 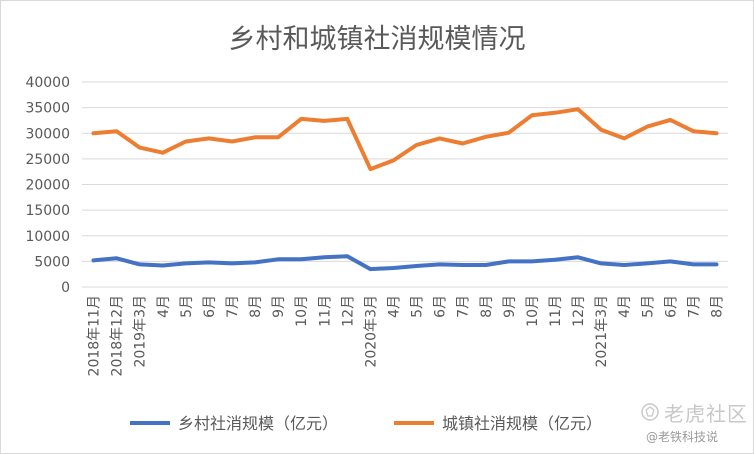 I want to click on y-tick-label: 25000, so click(x=47, y=160).